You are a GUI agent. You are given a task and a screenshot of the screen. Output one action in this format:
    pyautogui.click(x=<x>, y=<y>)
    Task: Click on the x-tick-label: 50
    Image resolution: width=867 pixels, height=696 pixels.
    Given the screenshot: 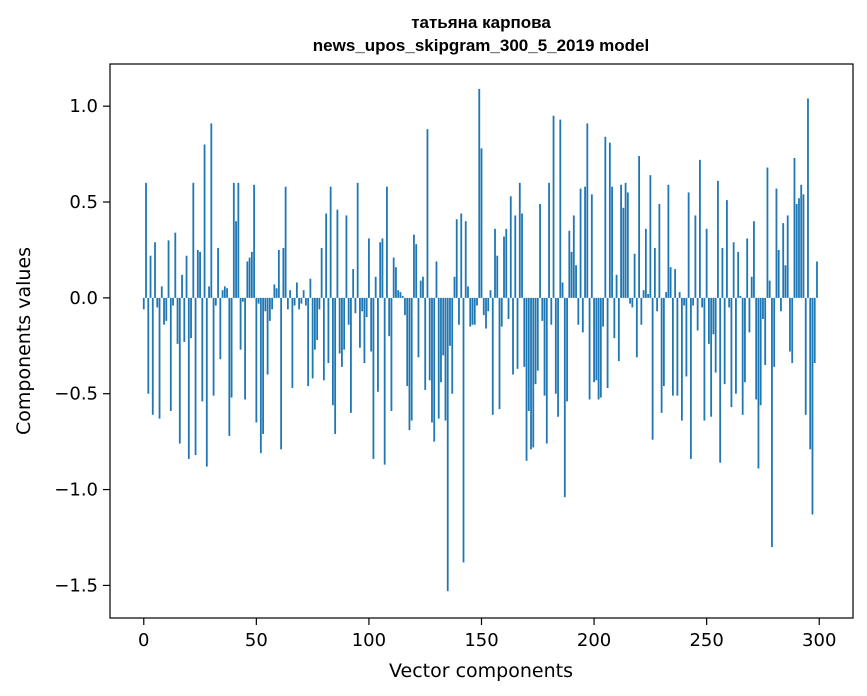 What is the action you would take?
    pyautogui.click(x=256, y=640)
    